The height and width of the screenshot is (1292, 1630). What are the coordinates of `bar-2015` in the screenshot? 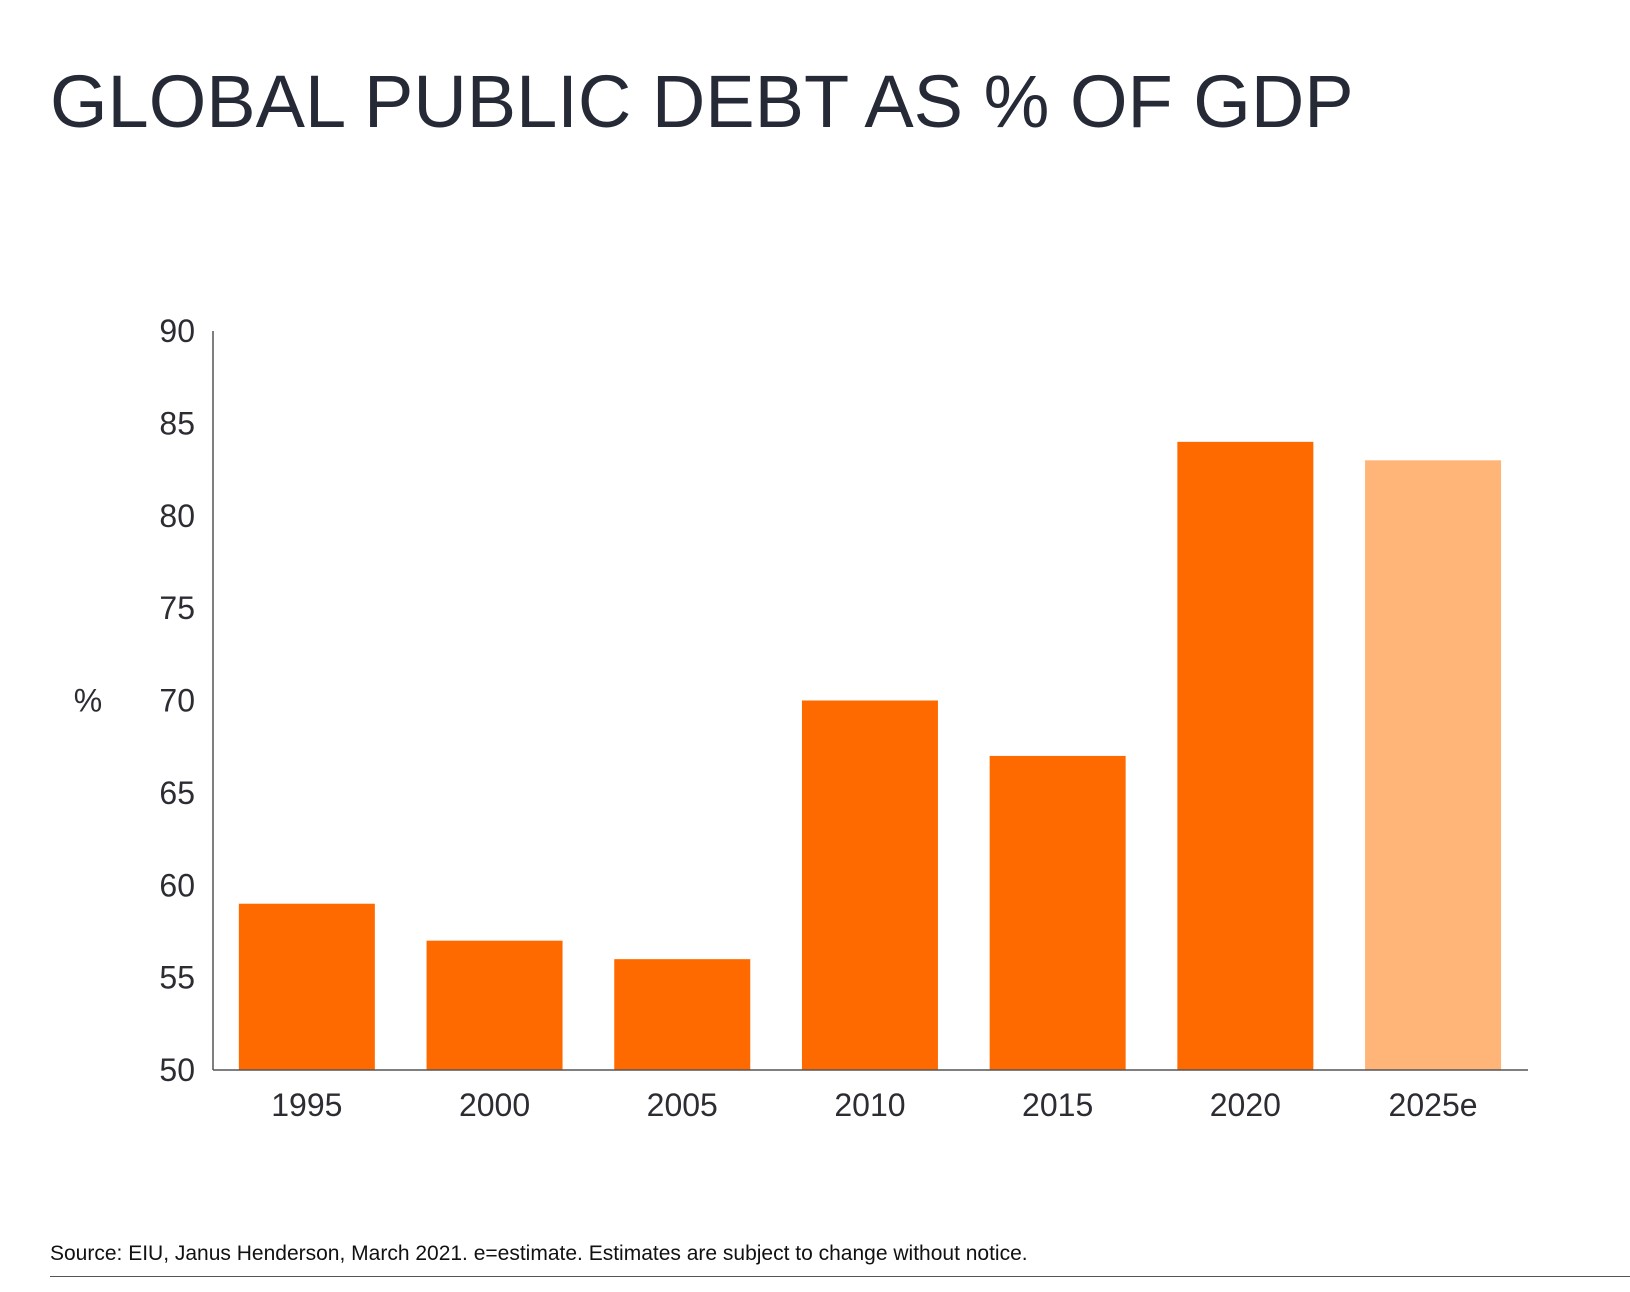 It's located at (1057, 912).